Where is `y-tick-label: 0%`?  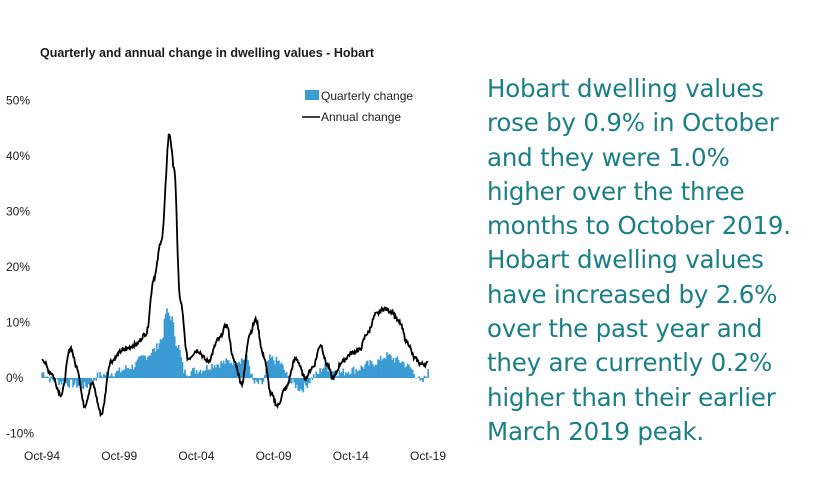
y-tick-label: 0% is located at coordinates (15, 378).